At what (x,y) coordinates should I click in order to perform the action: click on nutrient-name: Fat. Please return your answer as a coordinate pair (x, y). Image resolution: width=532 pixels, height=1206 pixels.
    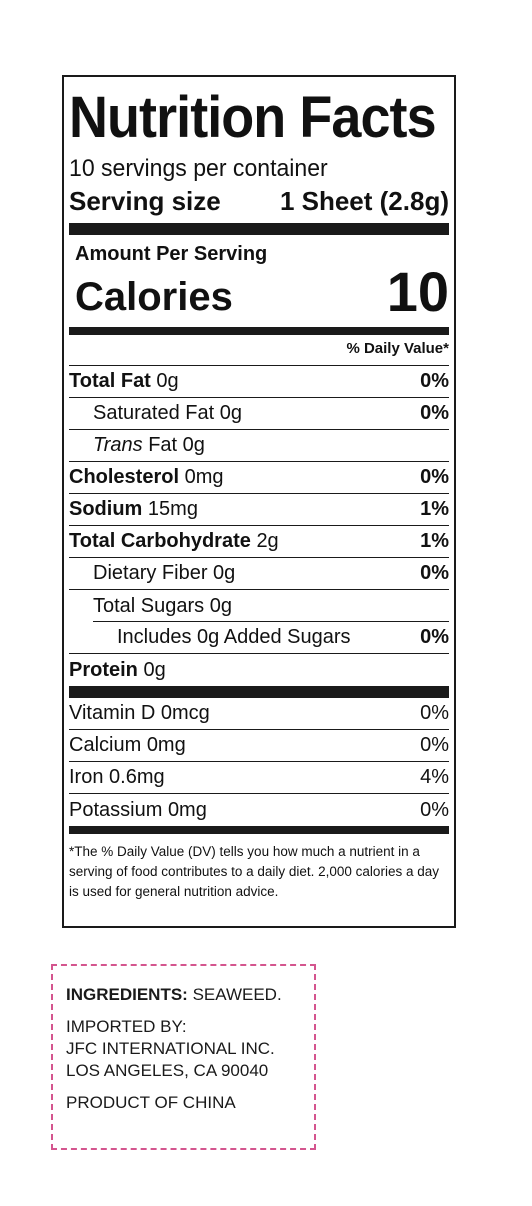
    Looking at the image, I should click on (163, 445).